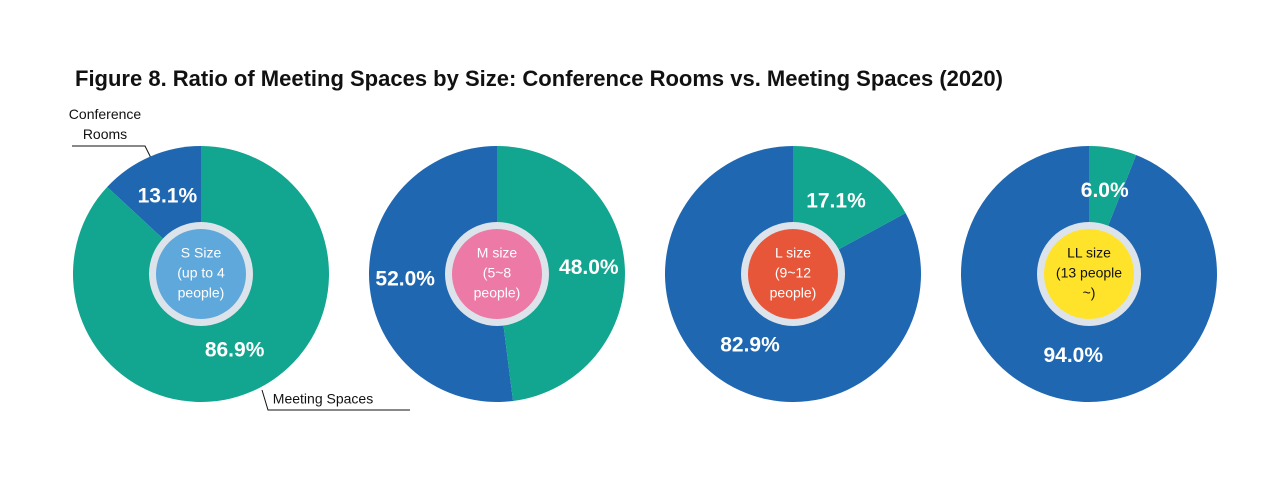 The height and width of the screenshot is (478, 1280). Describe the element at coordinates (836, 200) in the screenshot. I see `value-label: 17.1%` at that location.